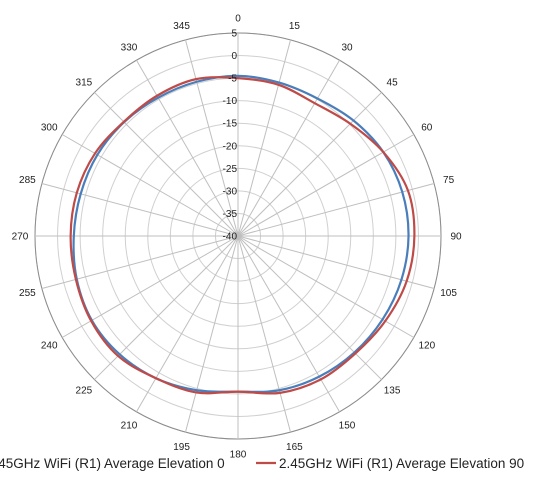  What do you see at coordinates (230, 146) in the screenshot?
I see `radial-label: -20` at bounding box center [230, 146].